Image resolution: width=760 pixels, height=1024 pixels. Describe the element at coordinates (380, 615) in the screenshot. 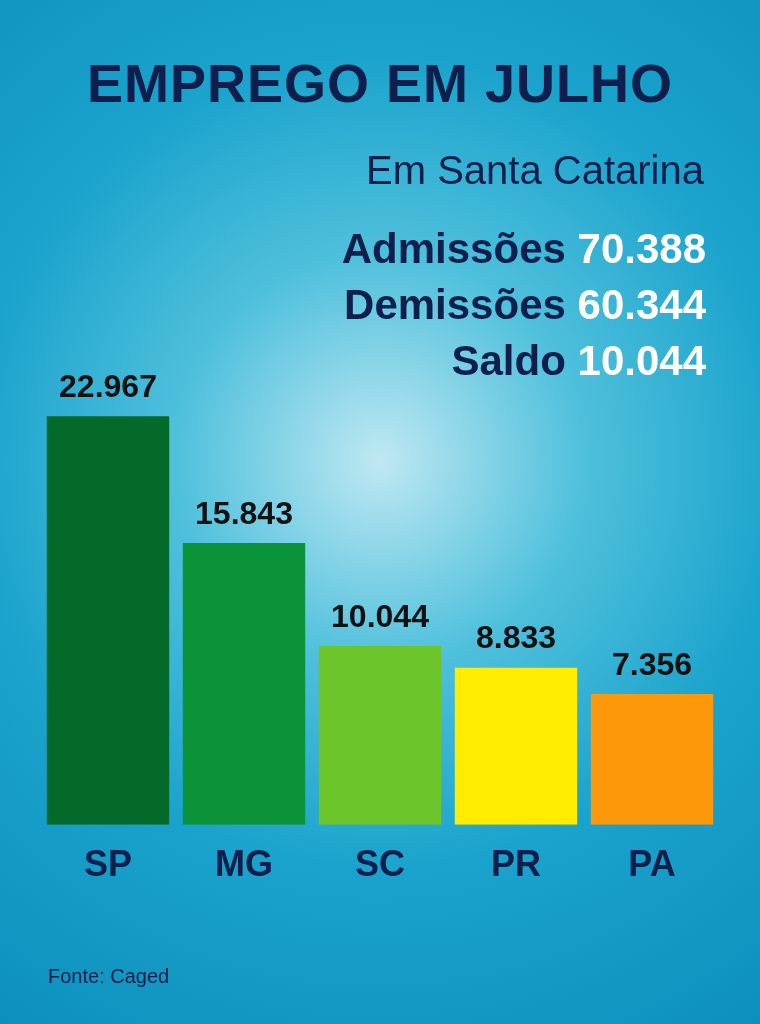

I see `data-label: 10.044` at that location.